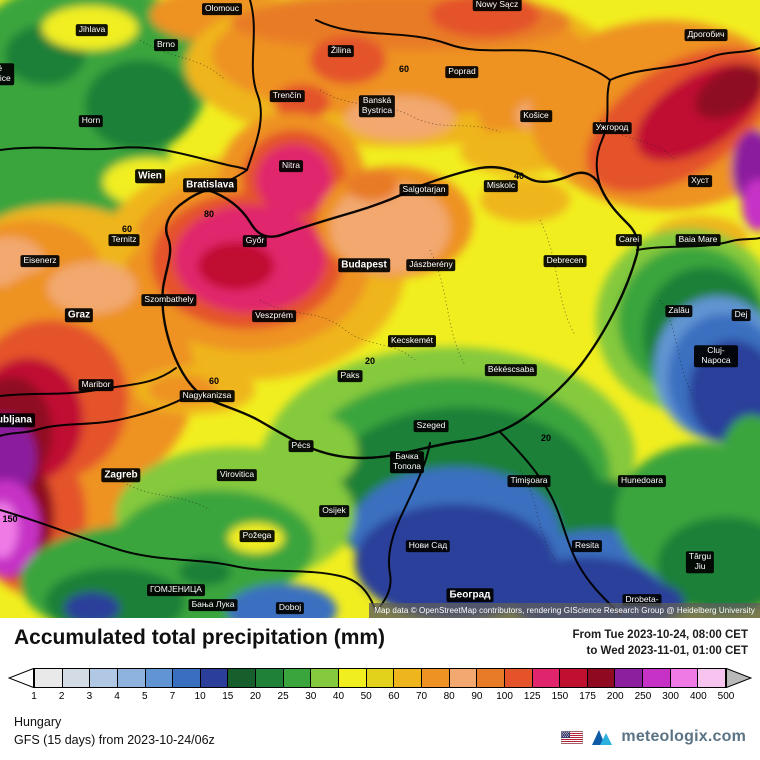 The width and height of the screenshot is (760, 760). I want to click on date-from: From Tue 2023-10-24, 08:00 CET, so click(660, 635).